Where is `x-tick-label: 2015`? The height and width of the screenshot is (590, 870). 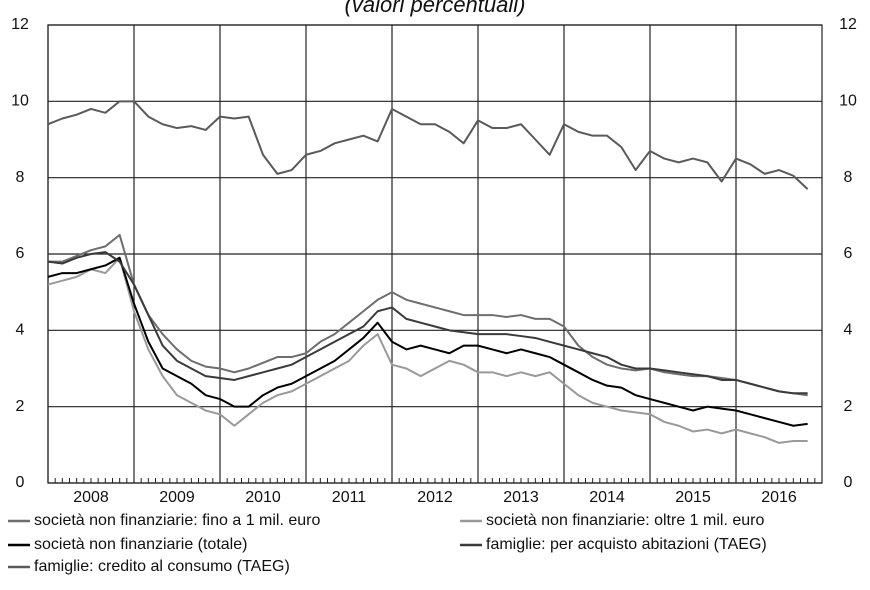
x-tick-label: 2015 is located at coordinates (693, 497).